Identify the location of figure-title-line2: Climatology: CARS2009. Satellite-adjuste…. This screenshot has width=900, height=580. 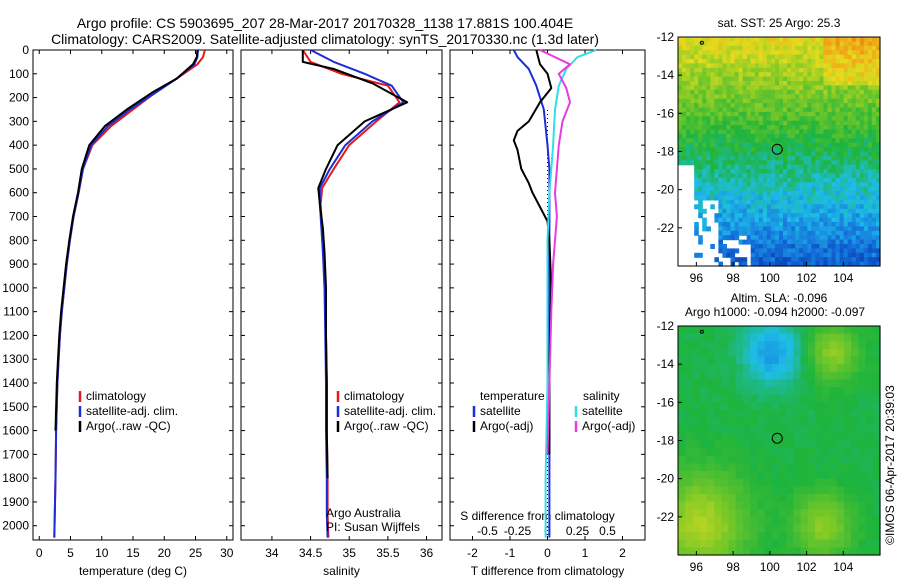
(325, 39).